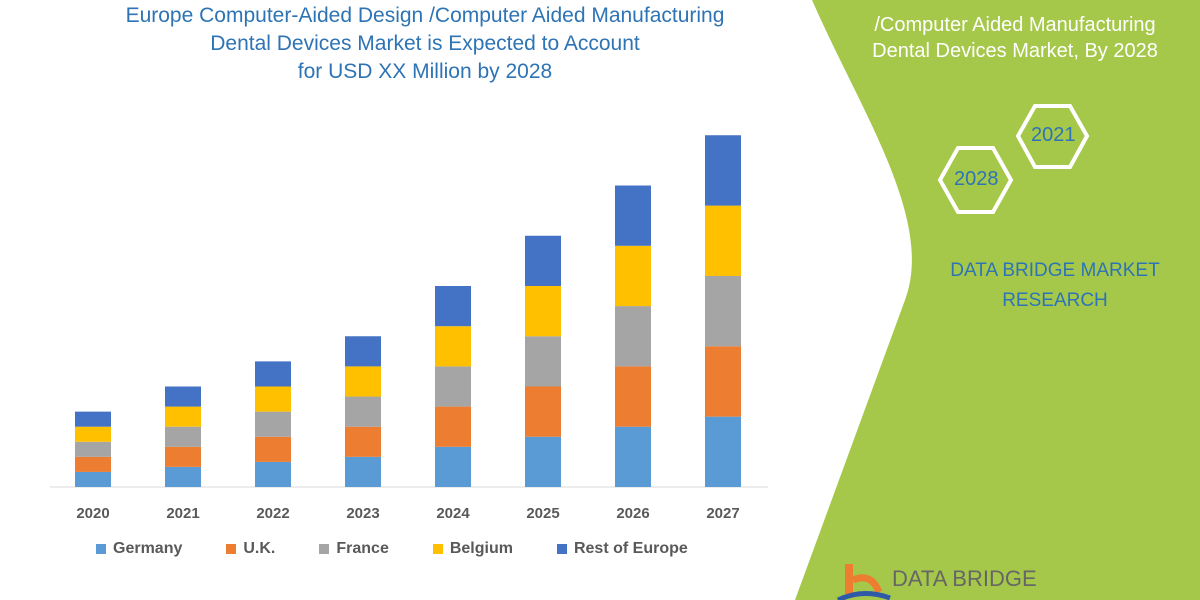 The width and height of the screenshot is (1200, 600). What do you see at coordinates (543, 311) in the screenshot?
I see `bar-segment-belgium-2025` at bounding box center [543, 311].